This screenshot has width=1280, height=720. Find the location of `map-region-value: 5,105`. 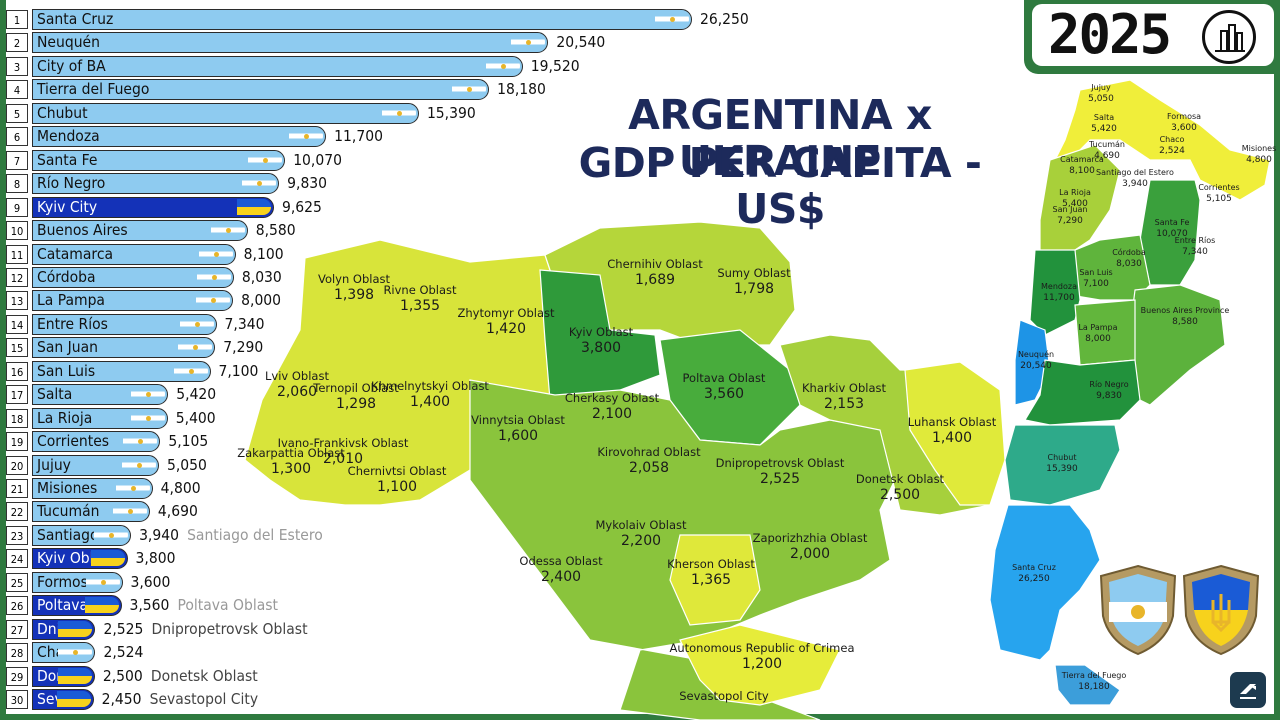

map-region-value: 5,105 is located at coordinates (1219, 199).